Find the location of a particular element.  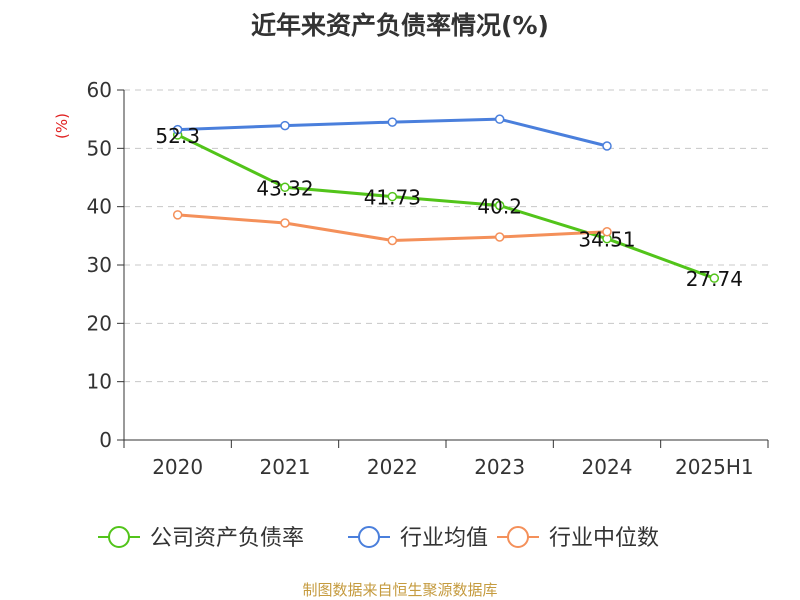

data-label: 34.51 is located at coordinates (606, 240).